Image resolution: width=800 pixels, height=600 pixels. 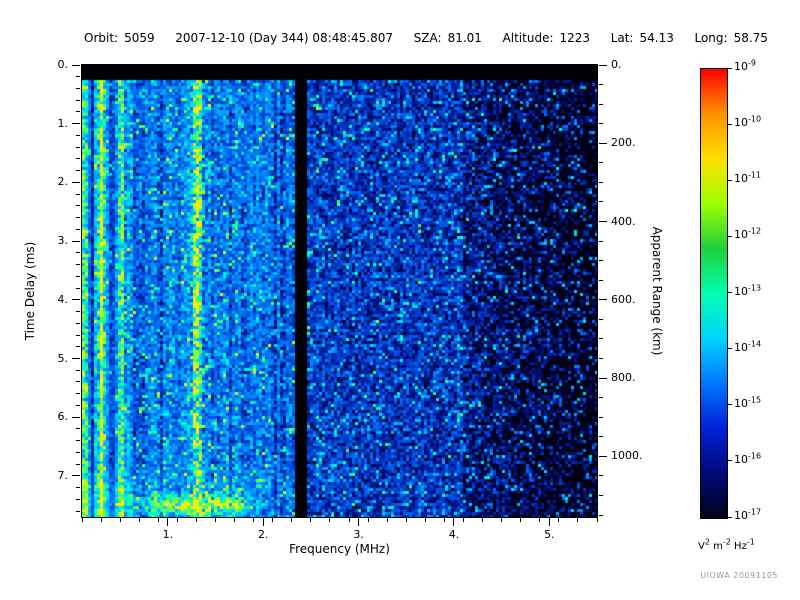 What do you see at coordinates (748, 178) in the screenshot?
I see `colorbar-tick-label: 10-11` at bounding box center [748, 178].